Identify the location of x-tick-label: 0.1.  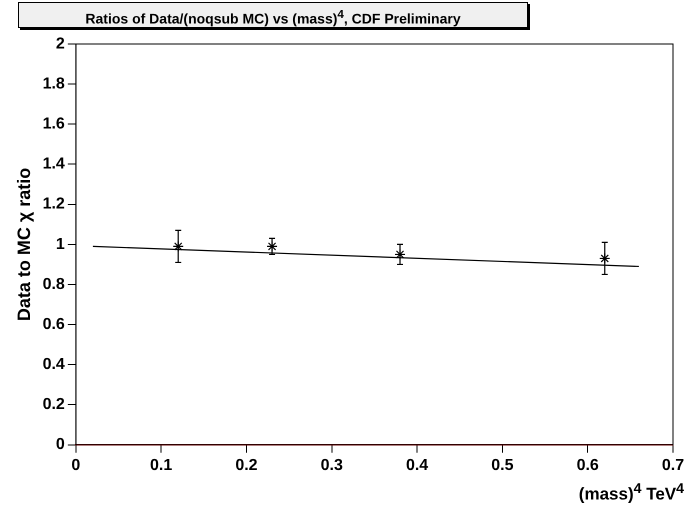
(161, 465).